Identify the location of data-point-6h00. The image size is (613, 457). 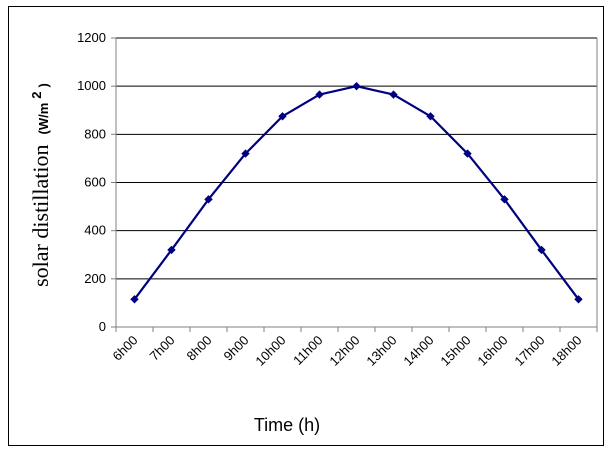
(134, 299).